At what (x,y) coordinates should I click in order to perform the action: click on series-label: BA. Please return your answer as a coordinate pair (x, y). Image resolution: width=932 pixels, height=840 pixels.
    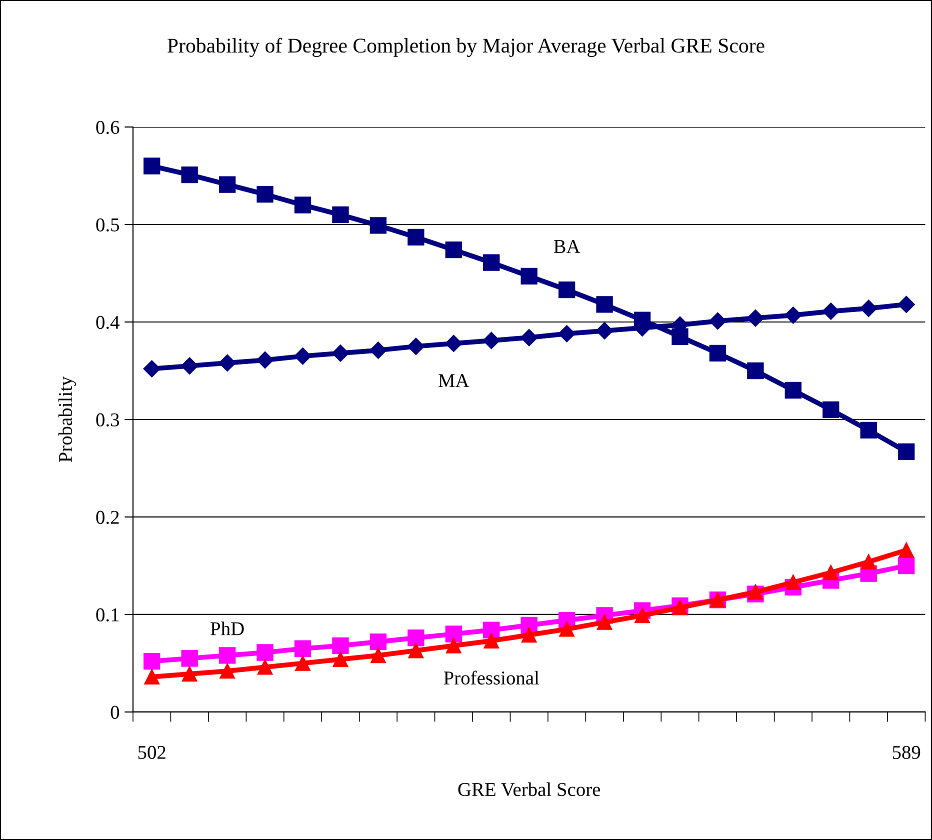
    Looking at the image, I should click on (567, 246).